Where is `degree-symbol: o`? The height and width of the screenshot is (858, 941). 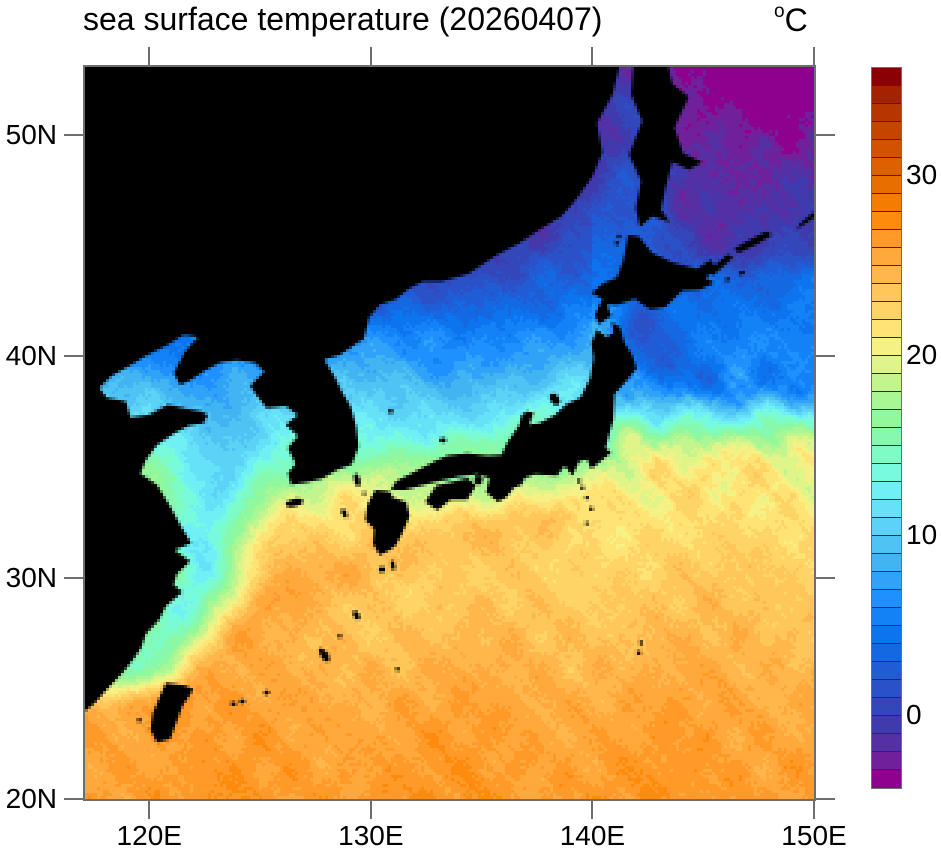
degree-symbol: o is located at coordinates (779, 11).